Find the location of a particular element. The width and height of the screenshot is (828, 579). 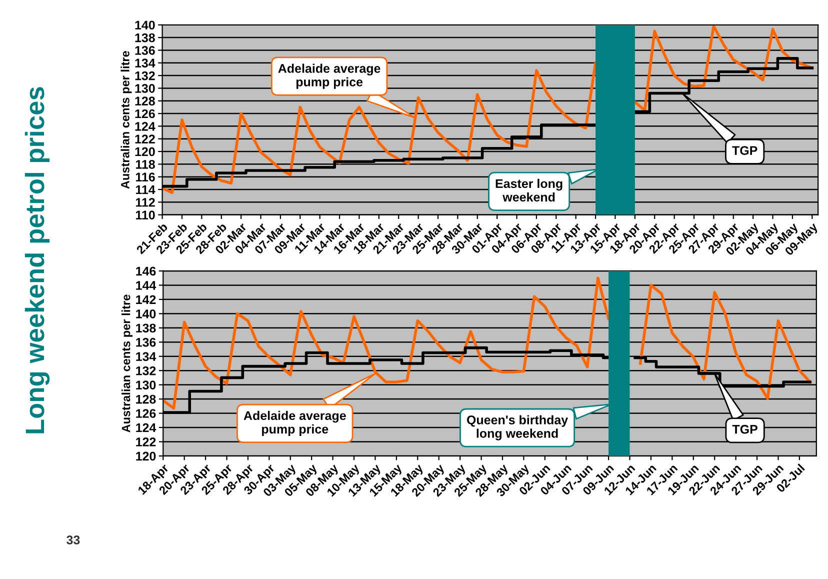

band-label: Easter long weekend is located at coordinates (529, 190).